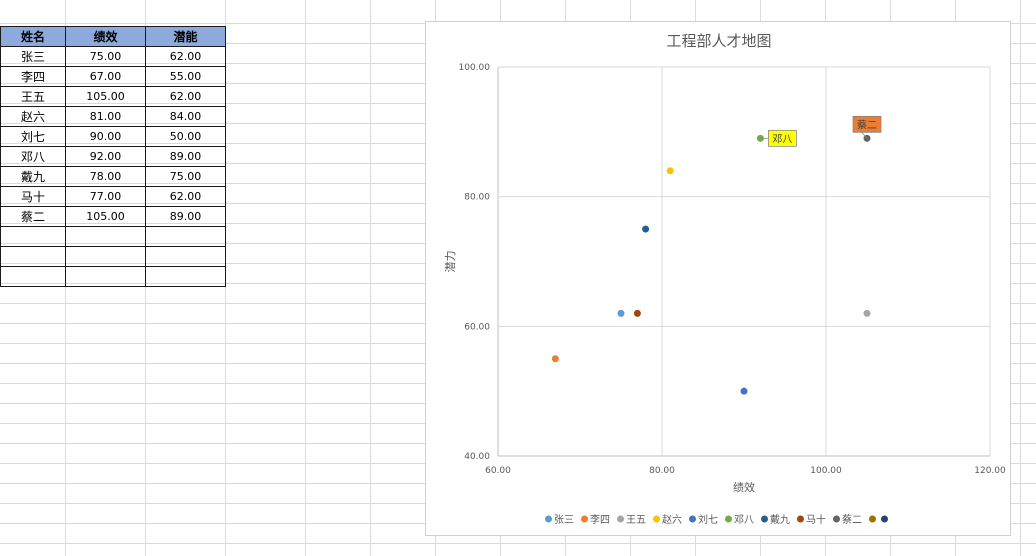 The height and width of the screenshot is (556, 1036). Describe the element at coordinates (852, 519) in the screenshot. I see `legend-label: 蔡二` at that location.